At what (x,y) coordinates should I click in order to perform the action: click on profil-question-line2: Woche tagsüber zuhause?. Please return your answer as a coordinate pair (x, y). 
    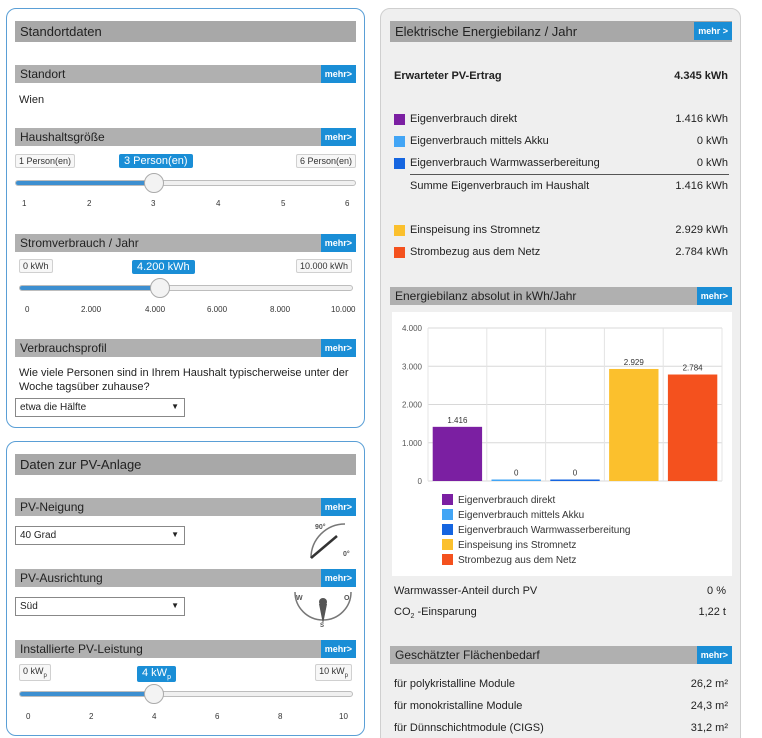
    Looking at the image, I should click on (84, 387).